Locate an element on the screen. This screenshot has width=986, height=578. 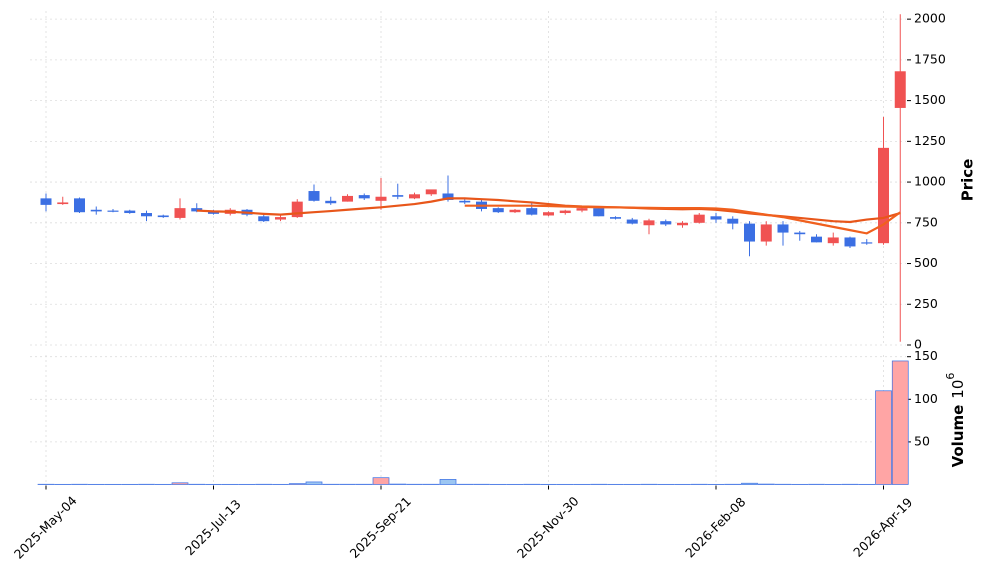
x-tick-label: 2026-Apr-19 is located at coordinates (882, 527).